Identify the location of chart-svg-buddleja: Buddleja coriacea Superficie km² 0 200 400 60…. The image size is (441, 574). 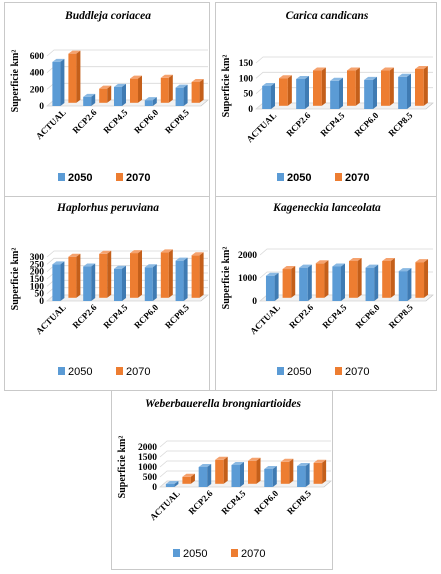
(109, 97).